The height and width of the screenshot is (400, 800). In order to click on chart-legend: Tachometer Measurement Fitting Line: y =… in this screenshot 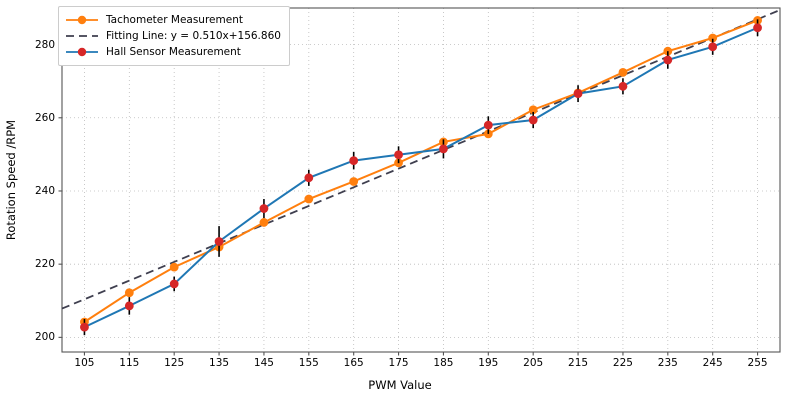, I will do `click(174, 36)`.